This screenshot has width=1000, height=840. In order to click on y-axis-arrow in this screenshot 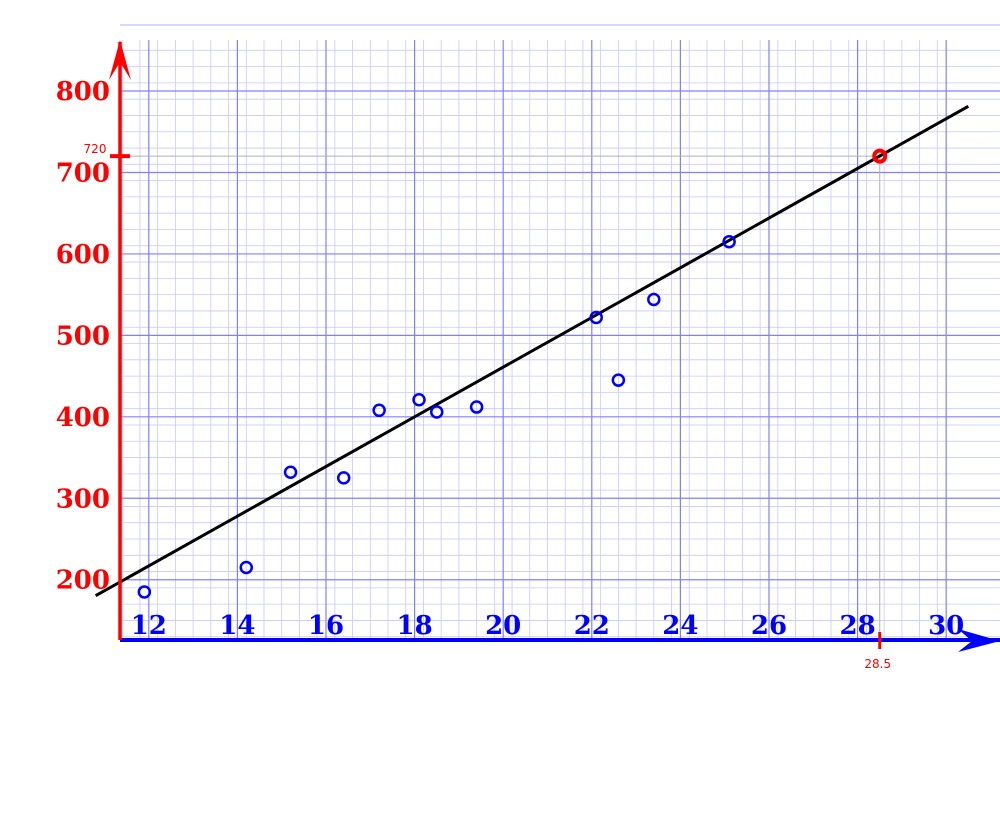, I will do `click(120, 60)`.